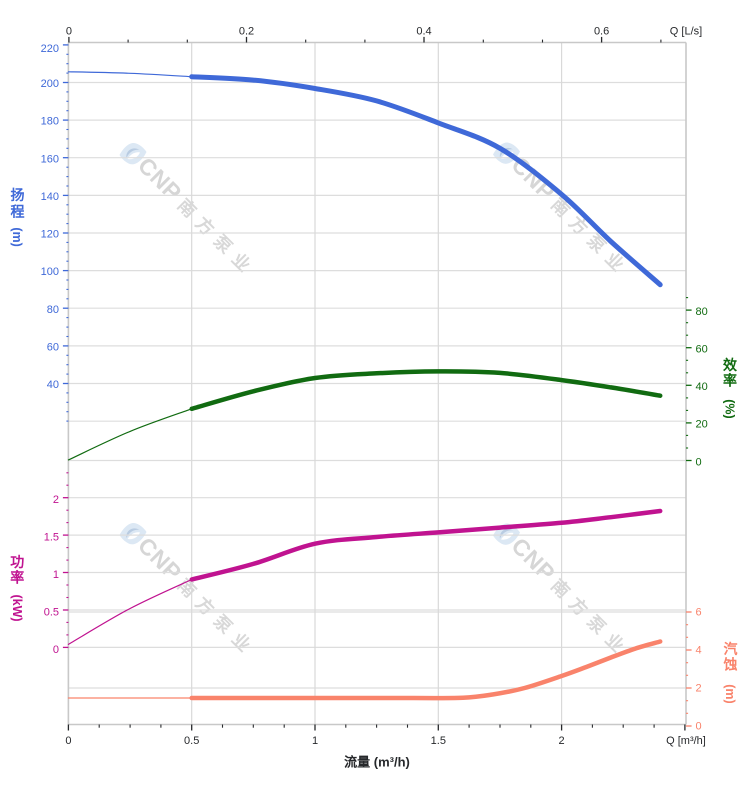  What do you see at coordinates (50, 159) in the screenshot?
I see `svg-text: 160` at bounding box center [50, 159].